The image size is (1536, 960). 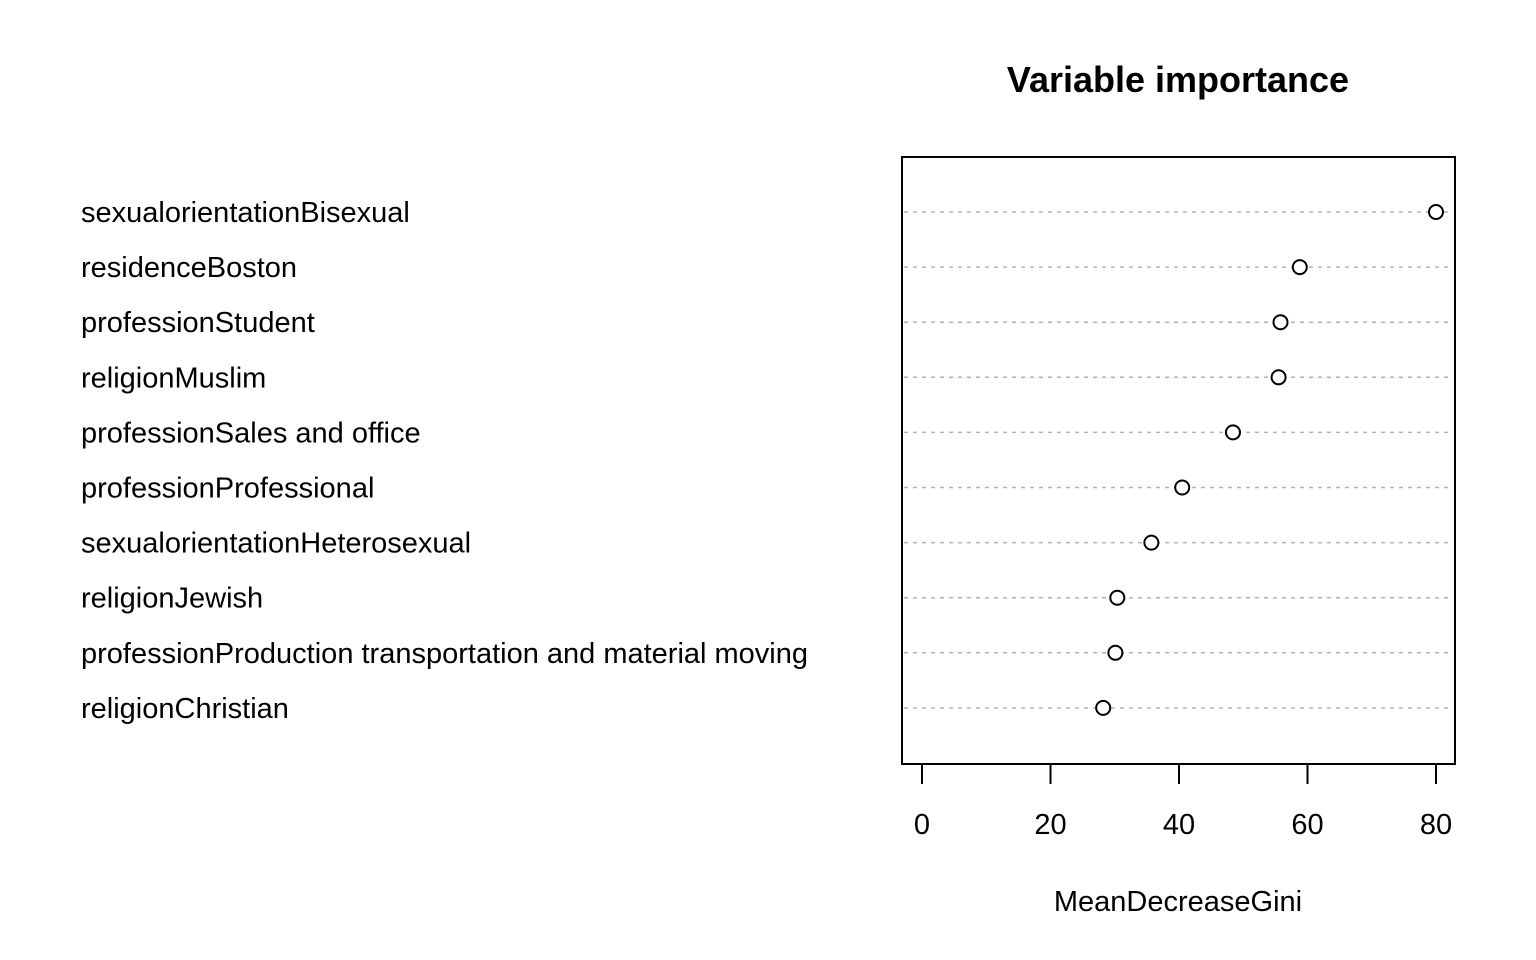 What do you see at coordinates (1179, 825) in the screenshot?
I see `x-tick-label: 40` at bounding box center [1179, 825].